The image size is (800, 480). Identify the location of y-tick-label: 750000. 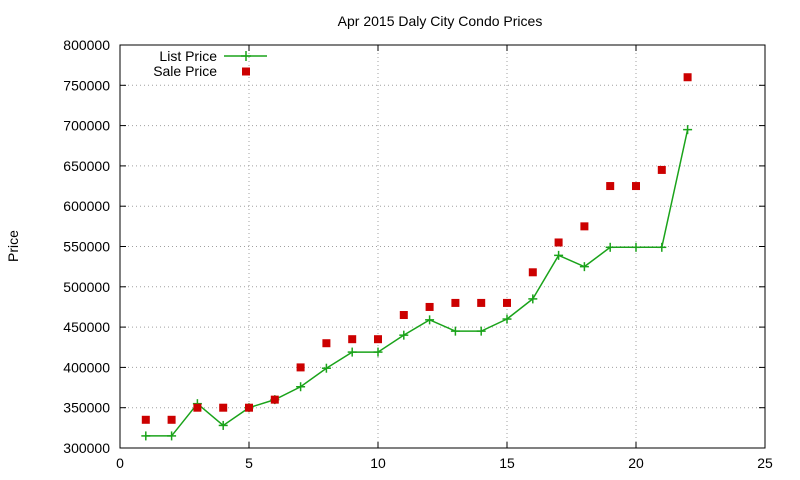
(86, 85).